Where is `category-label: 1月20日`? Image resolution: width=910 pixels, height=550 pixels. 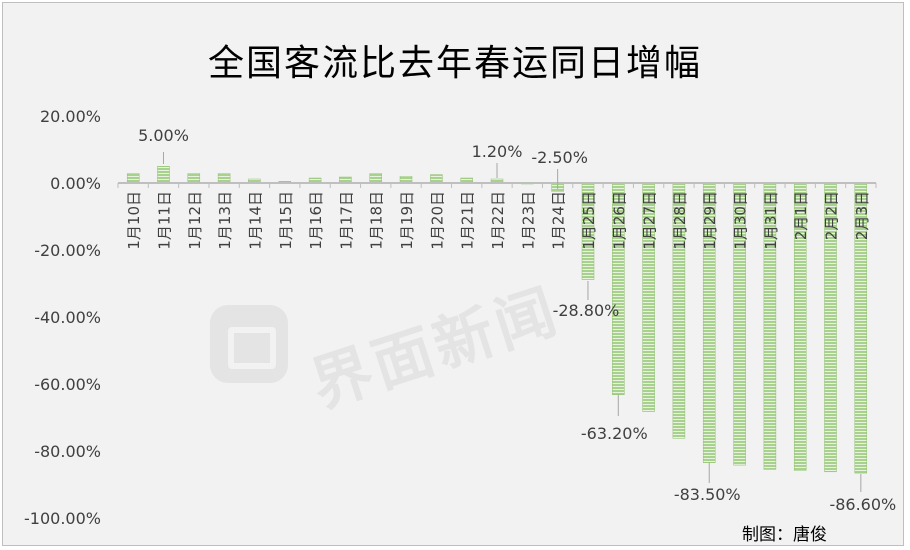 category-label: 1月20日 is located at coordinates (437, 220).